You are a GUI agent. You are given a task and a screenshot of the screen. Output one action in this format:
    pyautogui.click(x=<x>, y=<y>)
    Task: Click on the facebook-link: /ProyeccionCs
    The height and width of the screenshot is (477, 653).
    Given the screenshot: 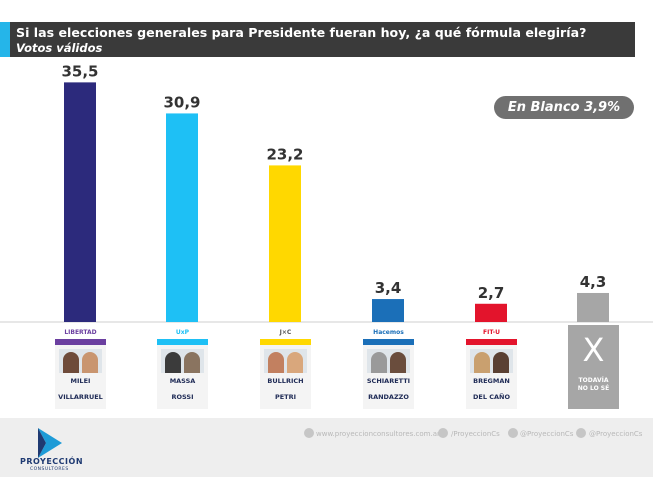 What is the action you would take?
    pyautogui.click(x=475, y=434)
    